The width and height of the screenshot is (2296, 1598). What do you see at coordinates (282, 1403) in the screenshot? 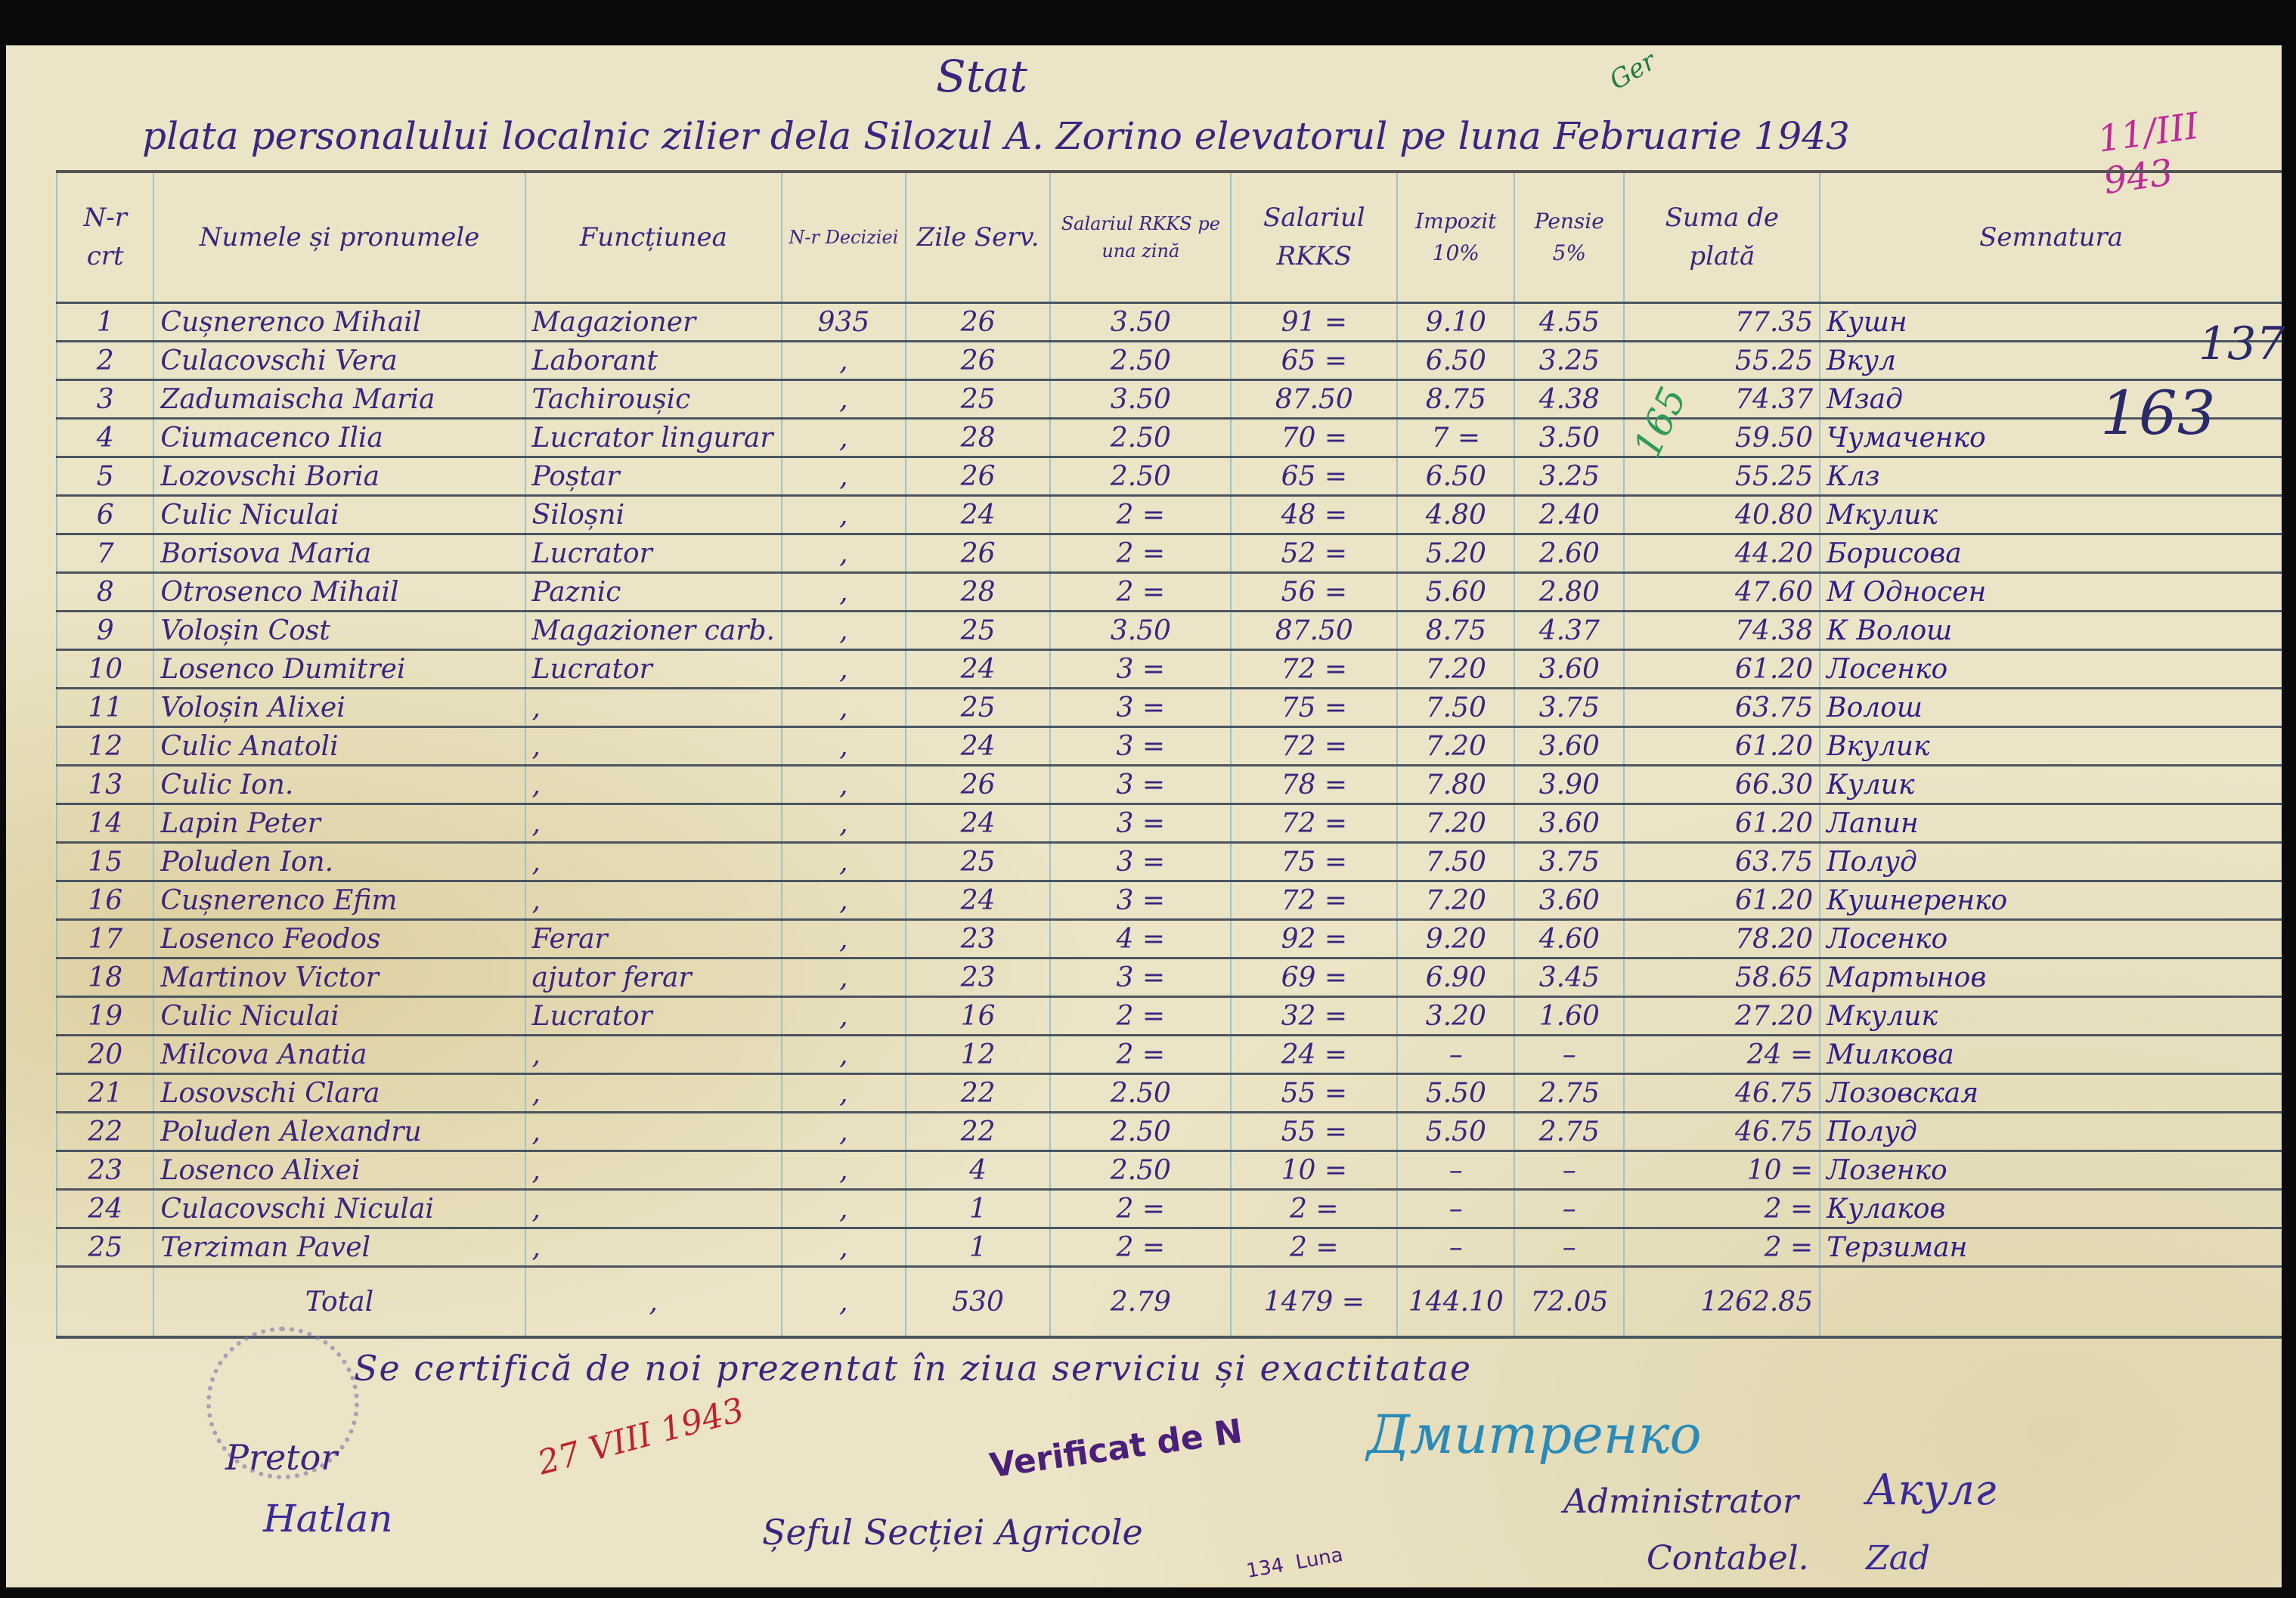
I see `round-seal-stamp` at bounding box center [282, 1403].